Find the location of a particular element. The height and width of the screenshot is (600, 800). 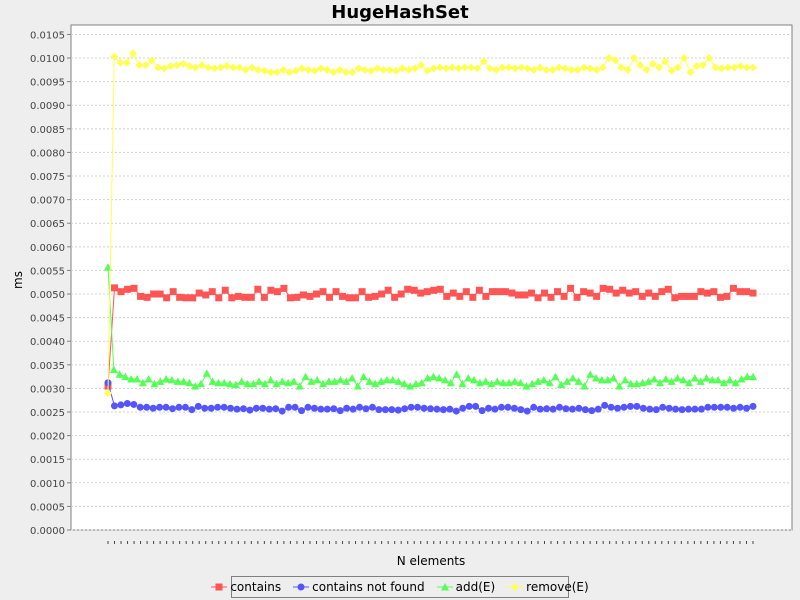

chart-title: HugeHashSet is located at coordinates (400, 12).